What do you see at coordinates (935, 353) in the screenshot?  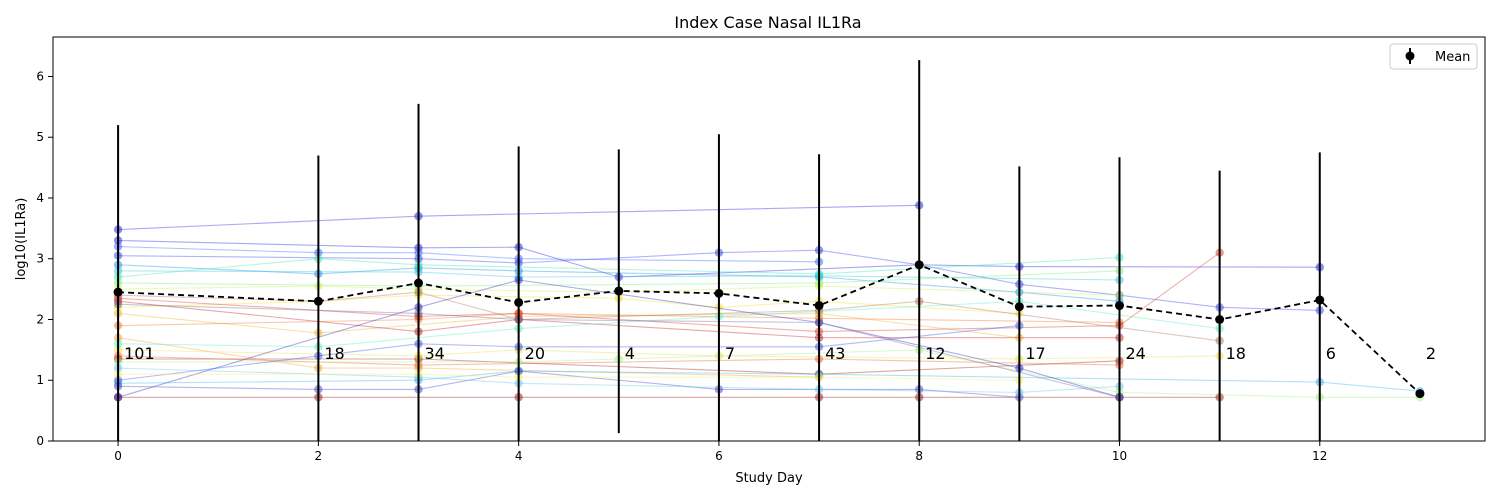 I see `count-label-7: 12` at bounding box center [935, 353].